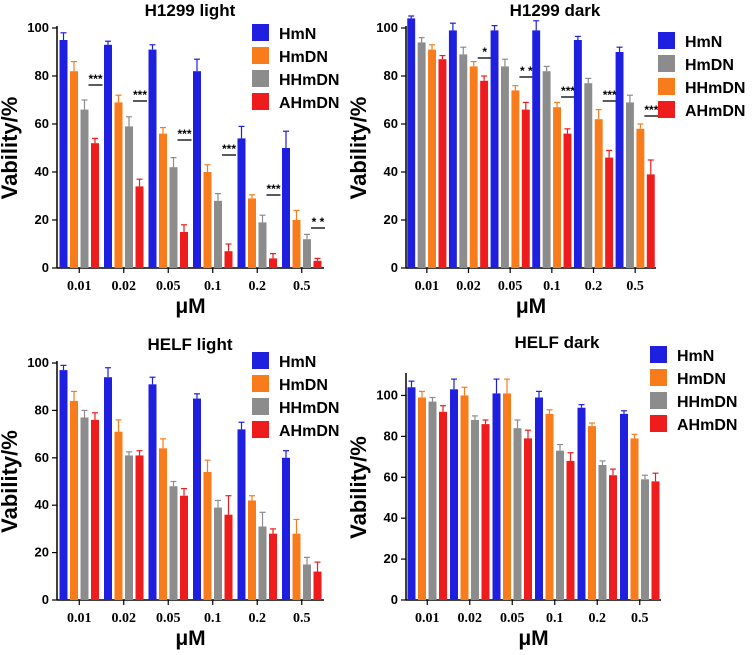 This screenshot has width=753, height=655. Describe the element at coordinates (484, 52) in the screenshot. I see `significance-label: *` at that location.